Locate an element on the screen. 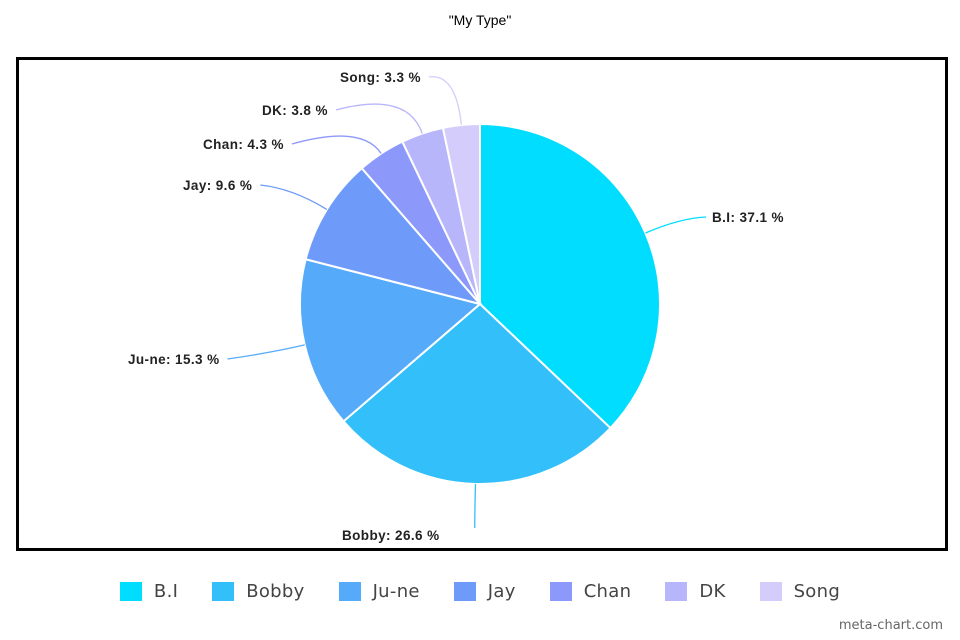  data-label-b-i: B.I: 37.1 % is located at coordinates (748, 217).